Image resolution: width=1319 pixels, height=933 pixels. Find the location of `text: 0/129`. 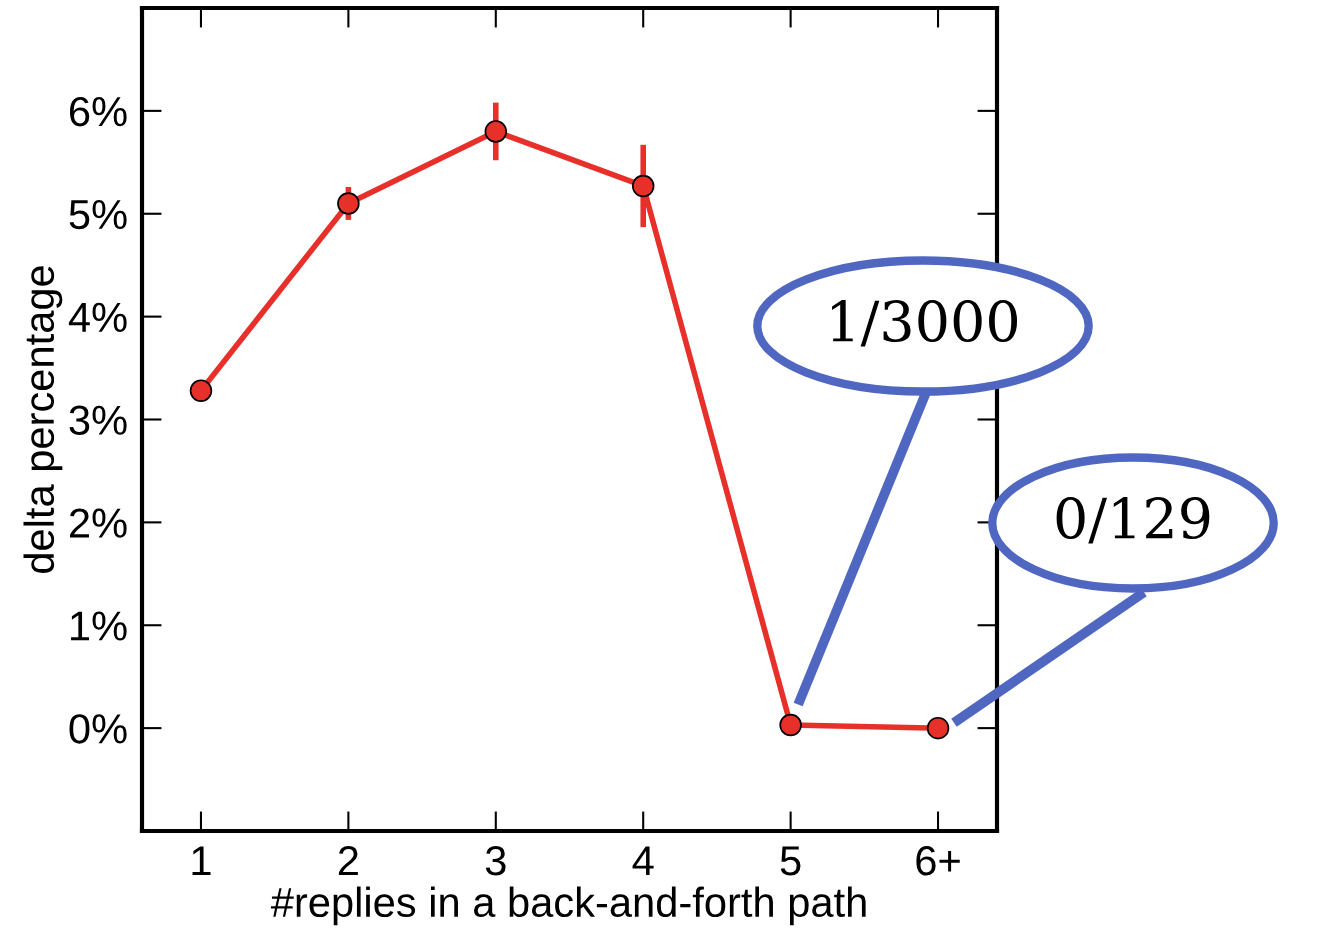

text: 0/129 is located at coordinates (1133, 520).